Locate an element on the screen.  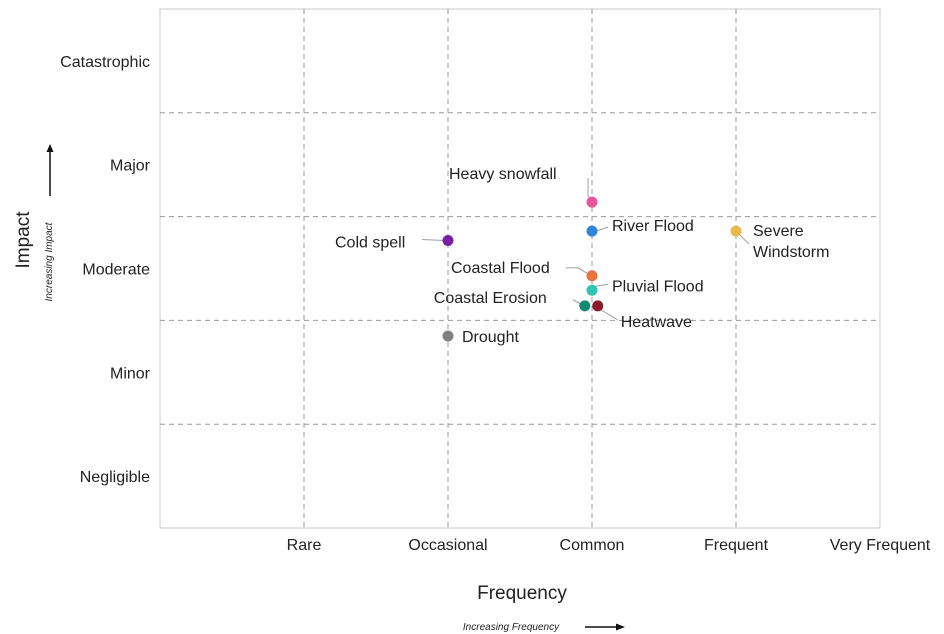
y-axis-arrowhead is located at coordinates (50, 148).